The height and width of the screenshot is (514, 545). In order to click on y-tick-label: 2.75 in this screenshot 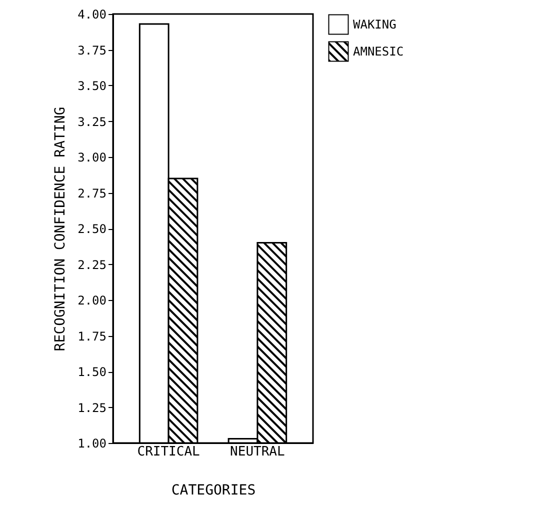, I will do `click(92, 193)`.